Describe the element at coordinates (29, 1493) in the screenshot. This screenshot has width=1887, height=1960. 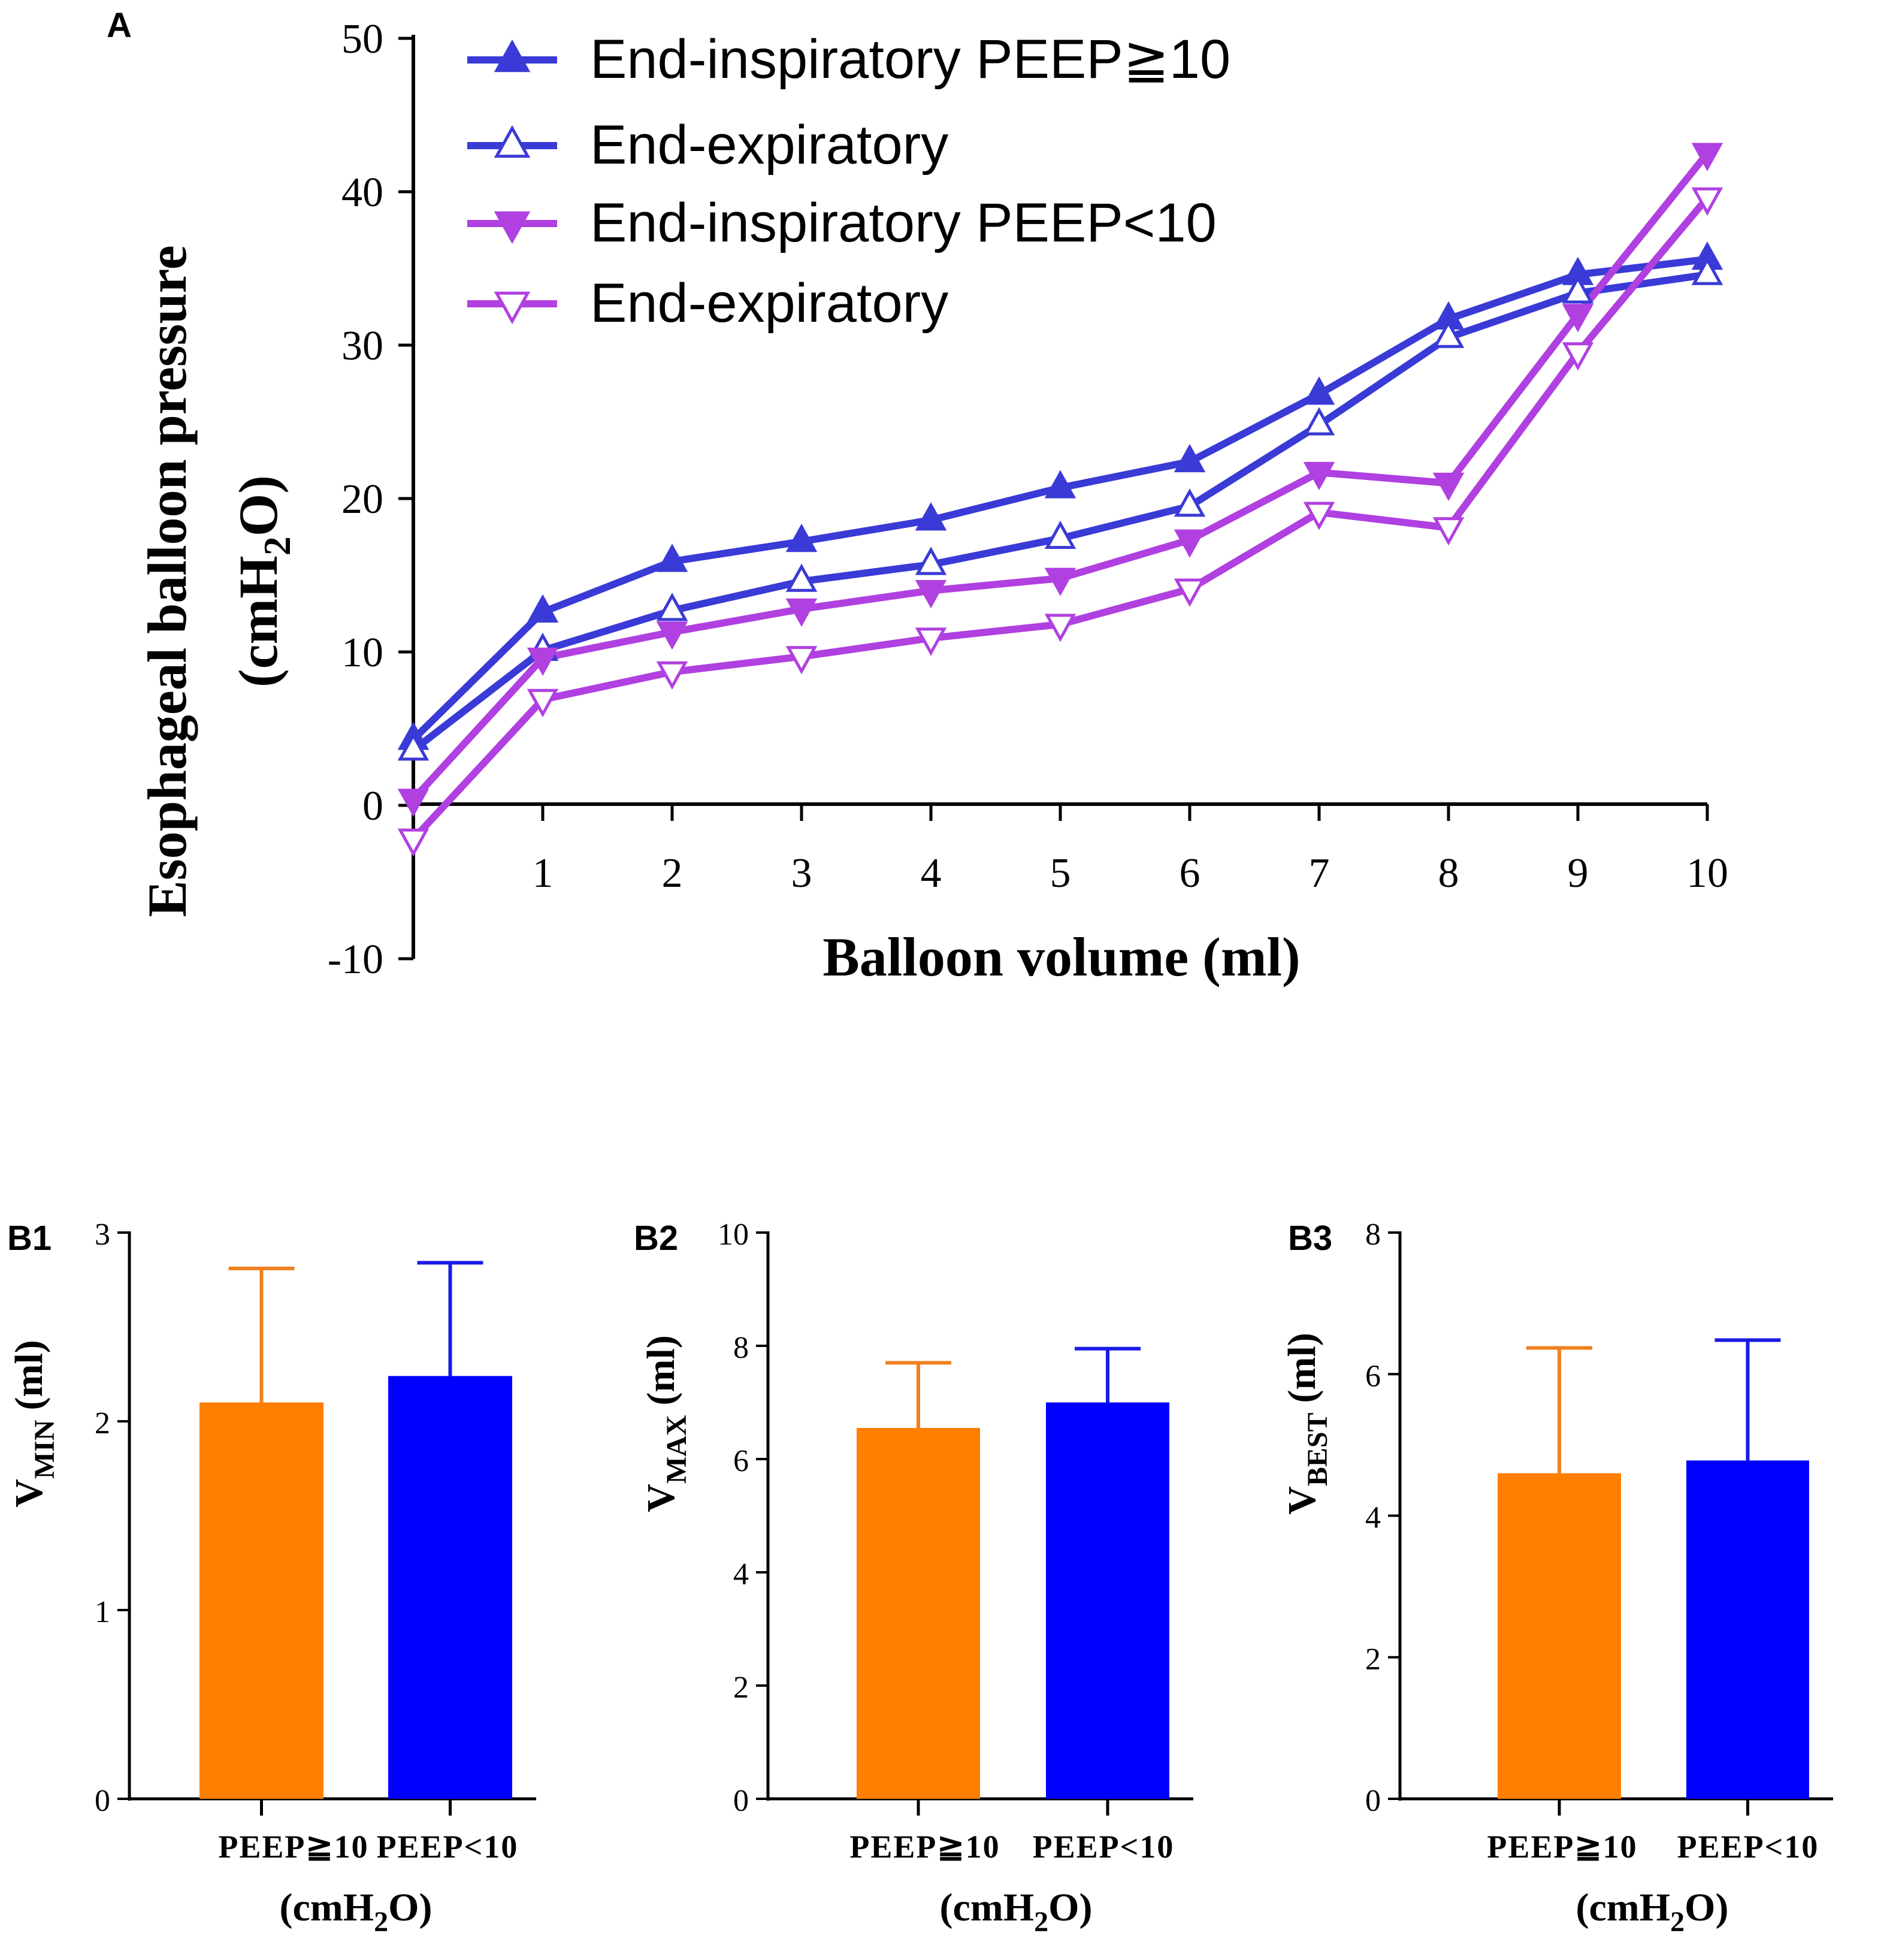
I see `panel-b1-y-v: V` at that location.